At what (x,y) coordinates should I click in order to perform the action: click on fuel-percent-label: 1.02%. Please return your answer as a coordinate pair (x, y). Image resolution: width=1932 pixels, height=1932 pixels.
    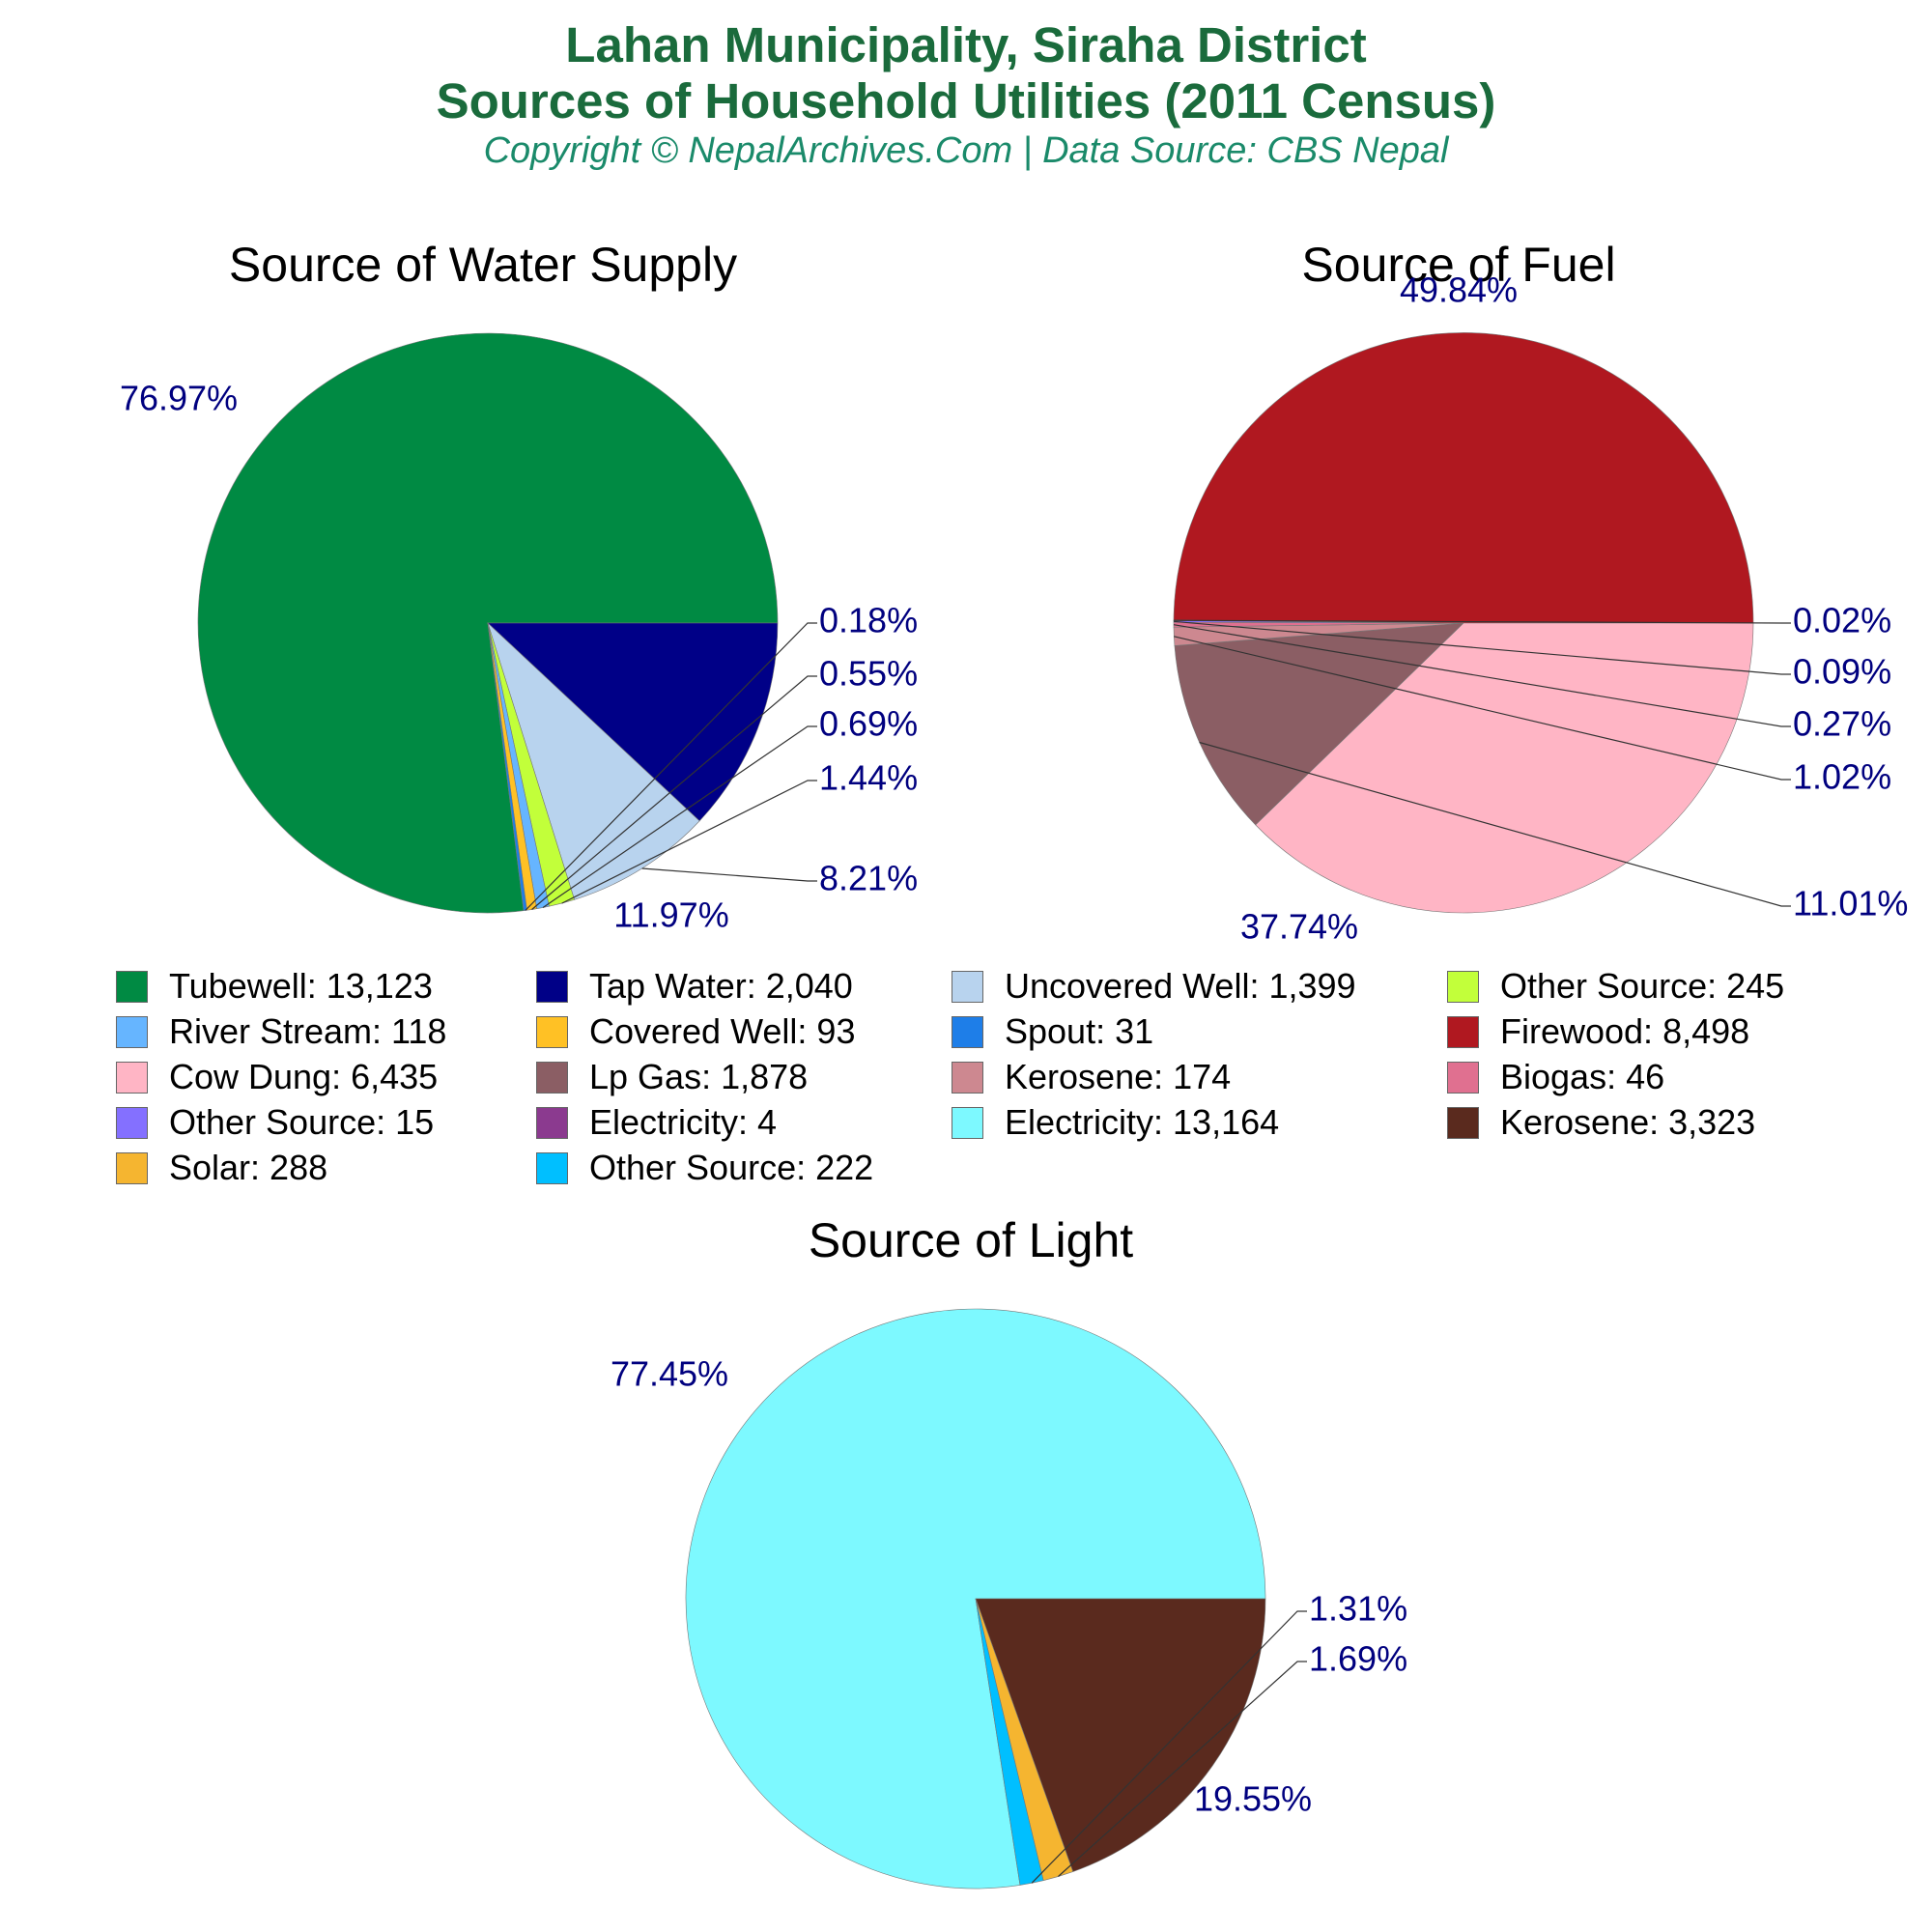
    Looking at the image, I should click on (1842, 777).